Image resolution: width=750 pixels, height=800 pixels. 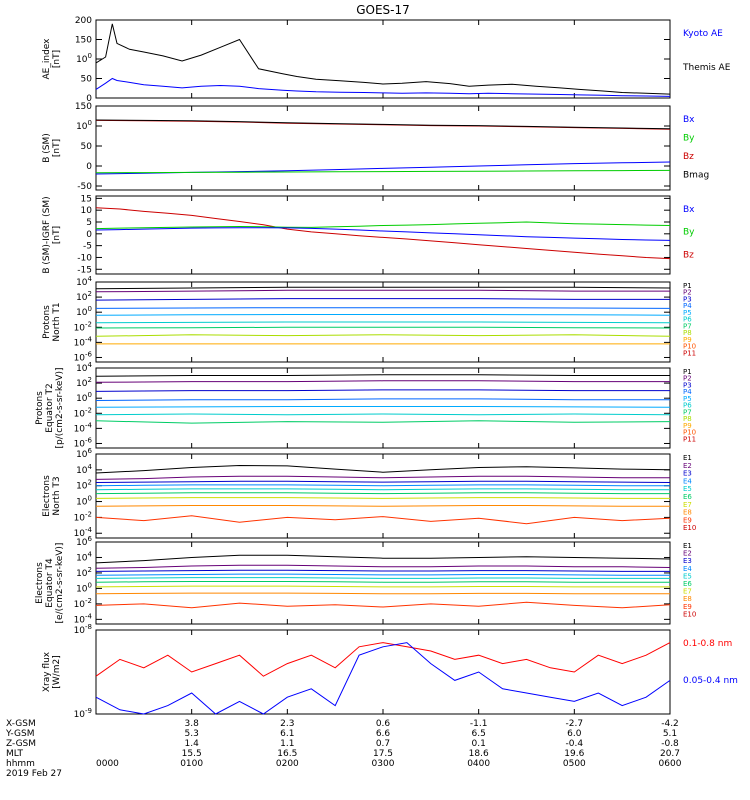 I want to click on panel-frame-bigrf, so click(x=383, y=235).